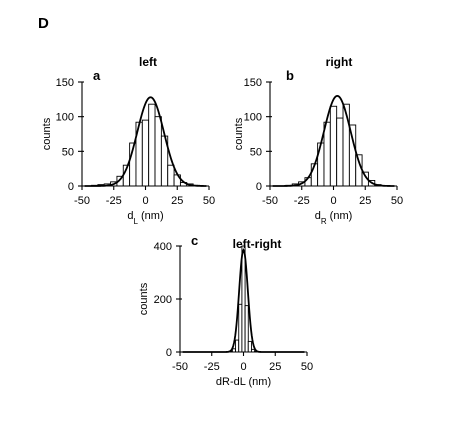 This screenshot has height=424, width=456. Describe the element at coordinates (290, 75) in the screenshot. I see `panel-letter: b` at that location.